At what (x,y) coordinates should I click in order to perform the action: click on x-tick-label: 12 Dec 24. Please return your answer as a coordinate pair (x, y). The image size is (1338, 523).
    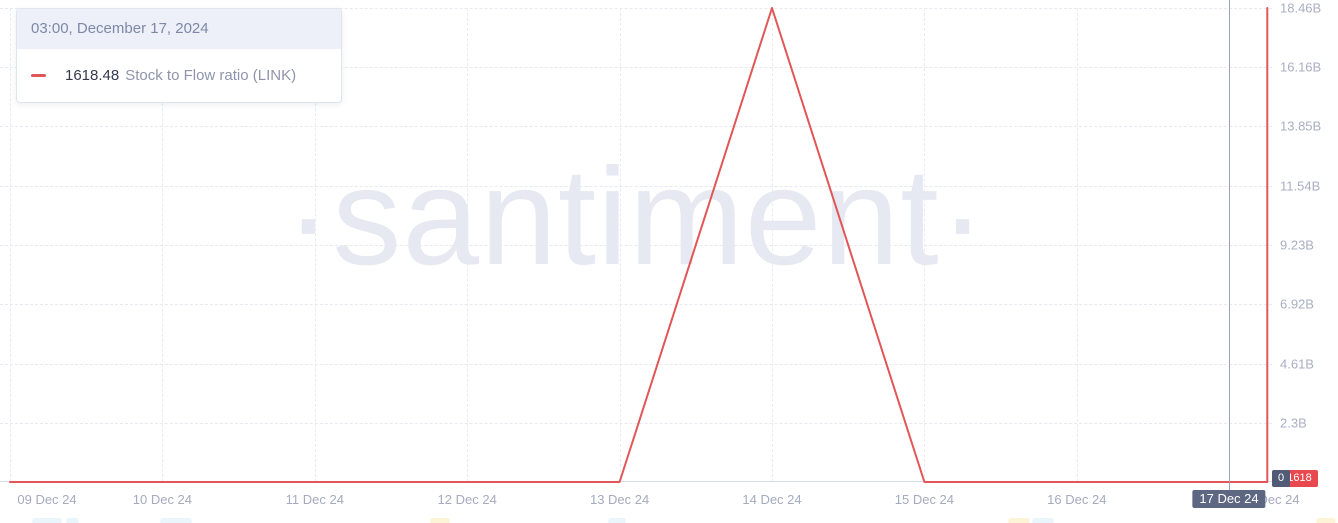
    Looking at the image, I should click on (467, 499).